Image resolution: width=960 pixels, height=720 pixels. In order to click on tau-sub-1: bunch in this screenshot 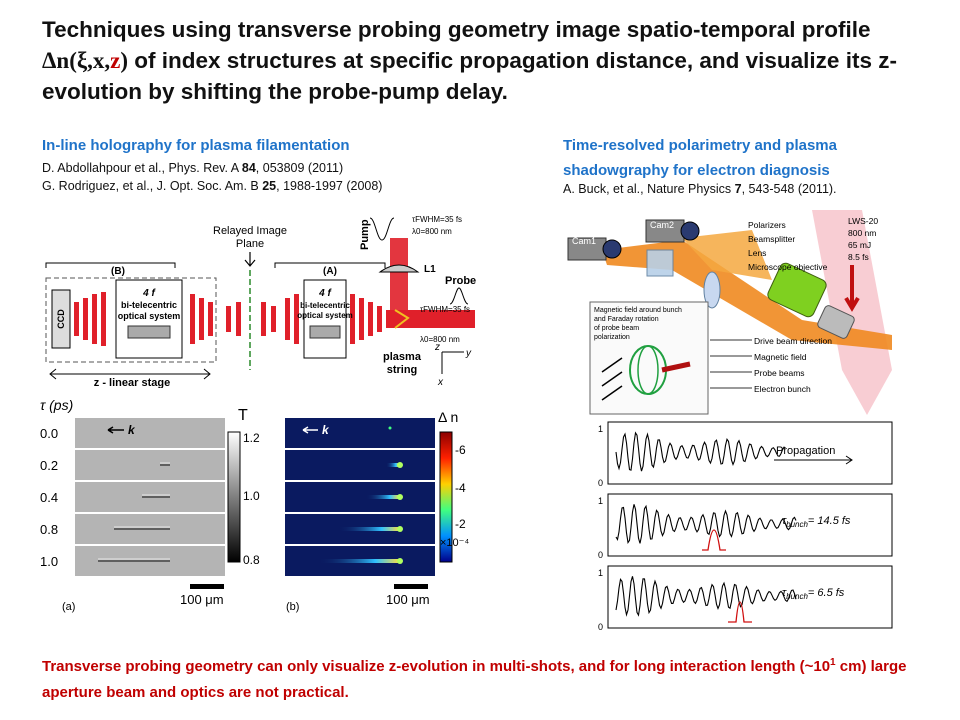, I will do `click(797, 524)`.